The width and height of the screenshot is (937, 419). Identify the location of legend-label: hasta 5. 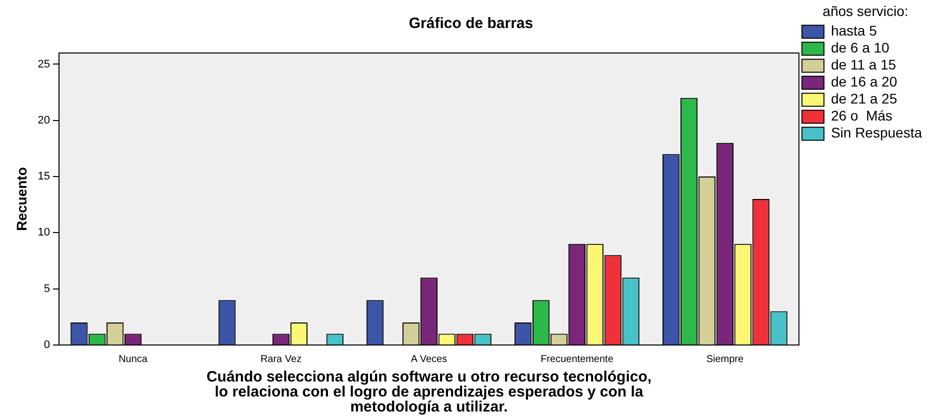
(854, 30).